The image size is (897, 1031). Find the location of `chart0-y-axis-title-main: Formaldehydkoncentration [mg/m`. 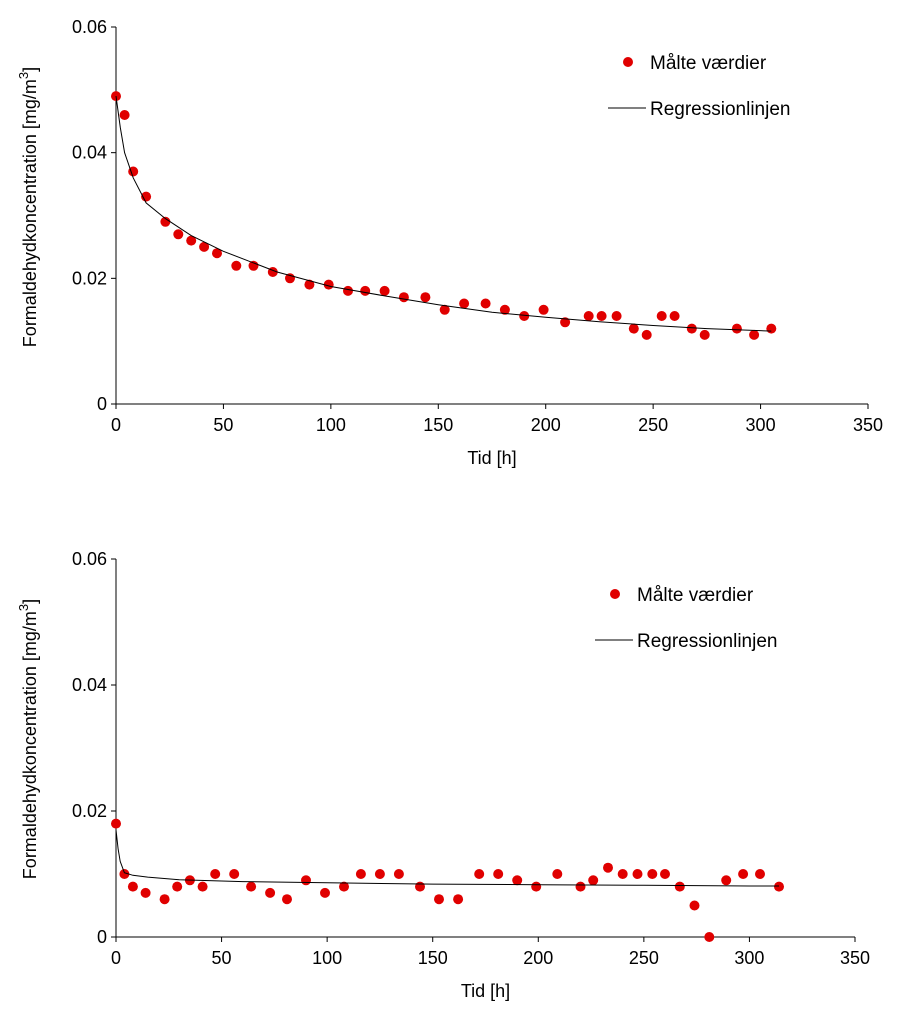

chart0-y-axis-title-main: Formaldehydkoncentration [mg/m is located at coordinates (30, 213).